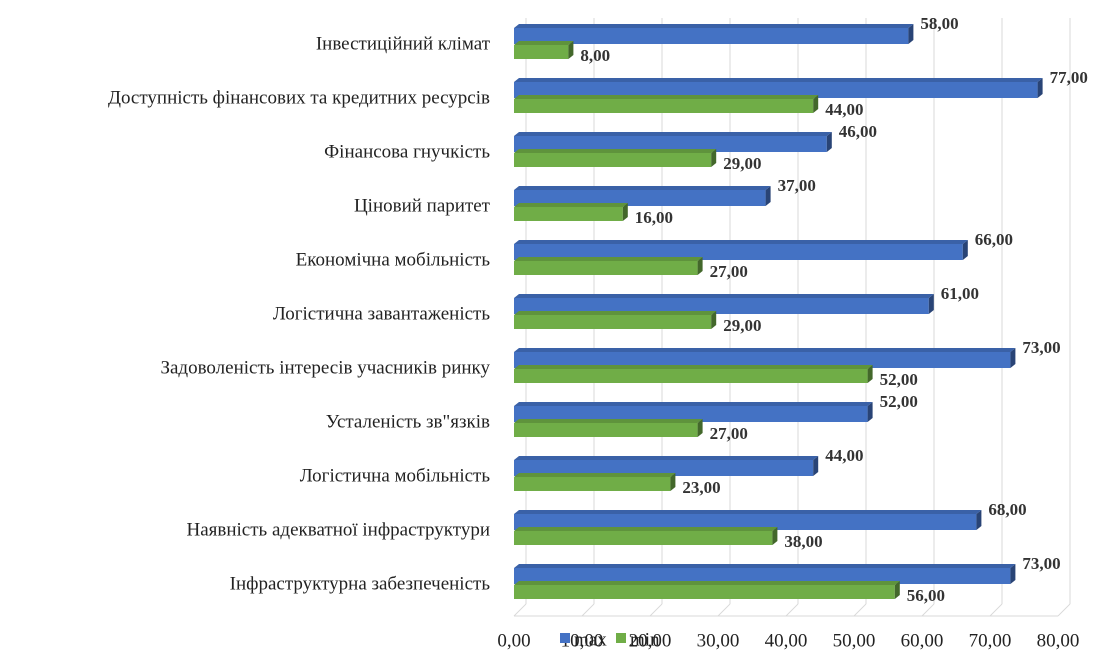 The image size is (1118, 657). Describe the element at coordinates (1069, 77) in the screenshot. I see `data-label: 77,00` at that location.